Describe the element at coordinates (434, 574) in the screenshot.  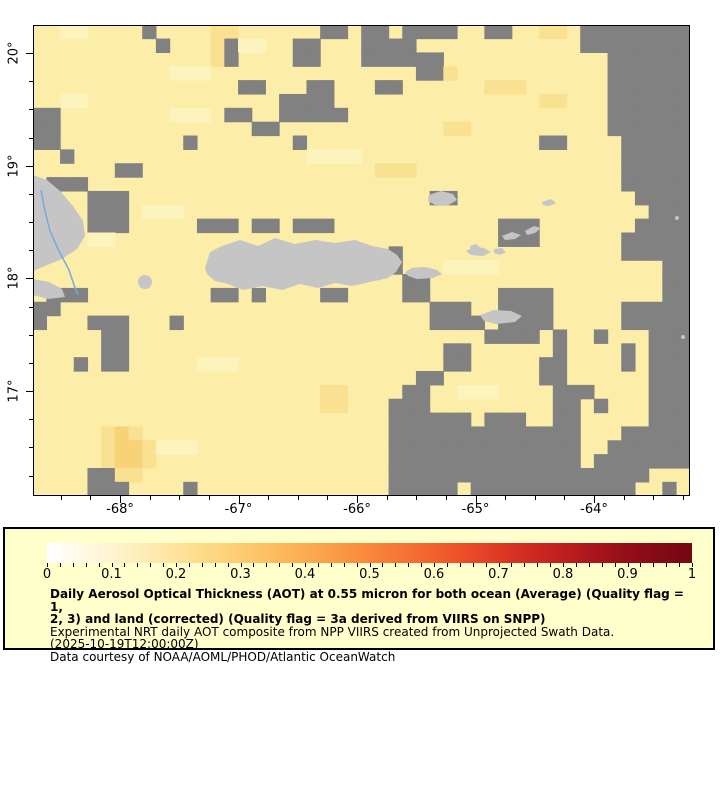
I see `colorbar-tick-label: 0.6` at that location.